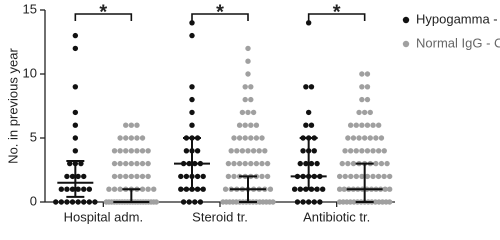 This screenshot has width=500, height=240. Describe the element at coordinates (12, 106) in the screenshot. I see `y-axis-label: No. in previous year` at that location.